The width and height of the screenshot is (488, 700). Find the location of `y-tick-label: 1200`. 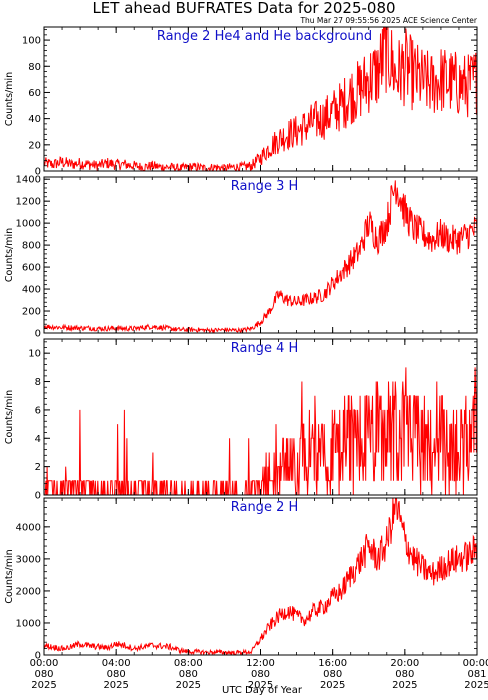

y-tick-label: 1200 is located at coordinates (28, 202).